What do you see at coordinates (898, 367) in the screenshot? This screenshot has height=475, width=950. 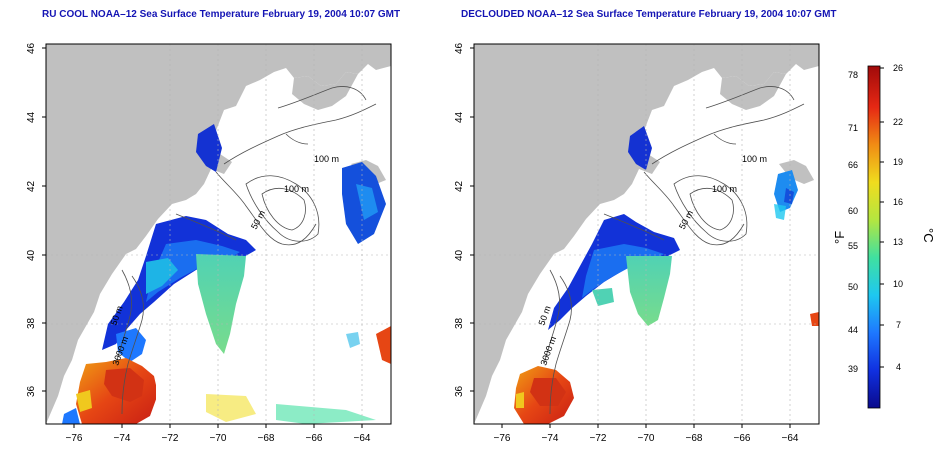 I see `c-tick-4: 4` at bounding box center [898, 367].